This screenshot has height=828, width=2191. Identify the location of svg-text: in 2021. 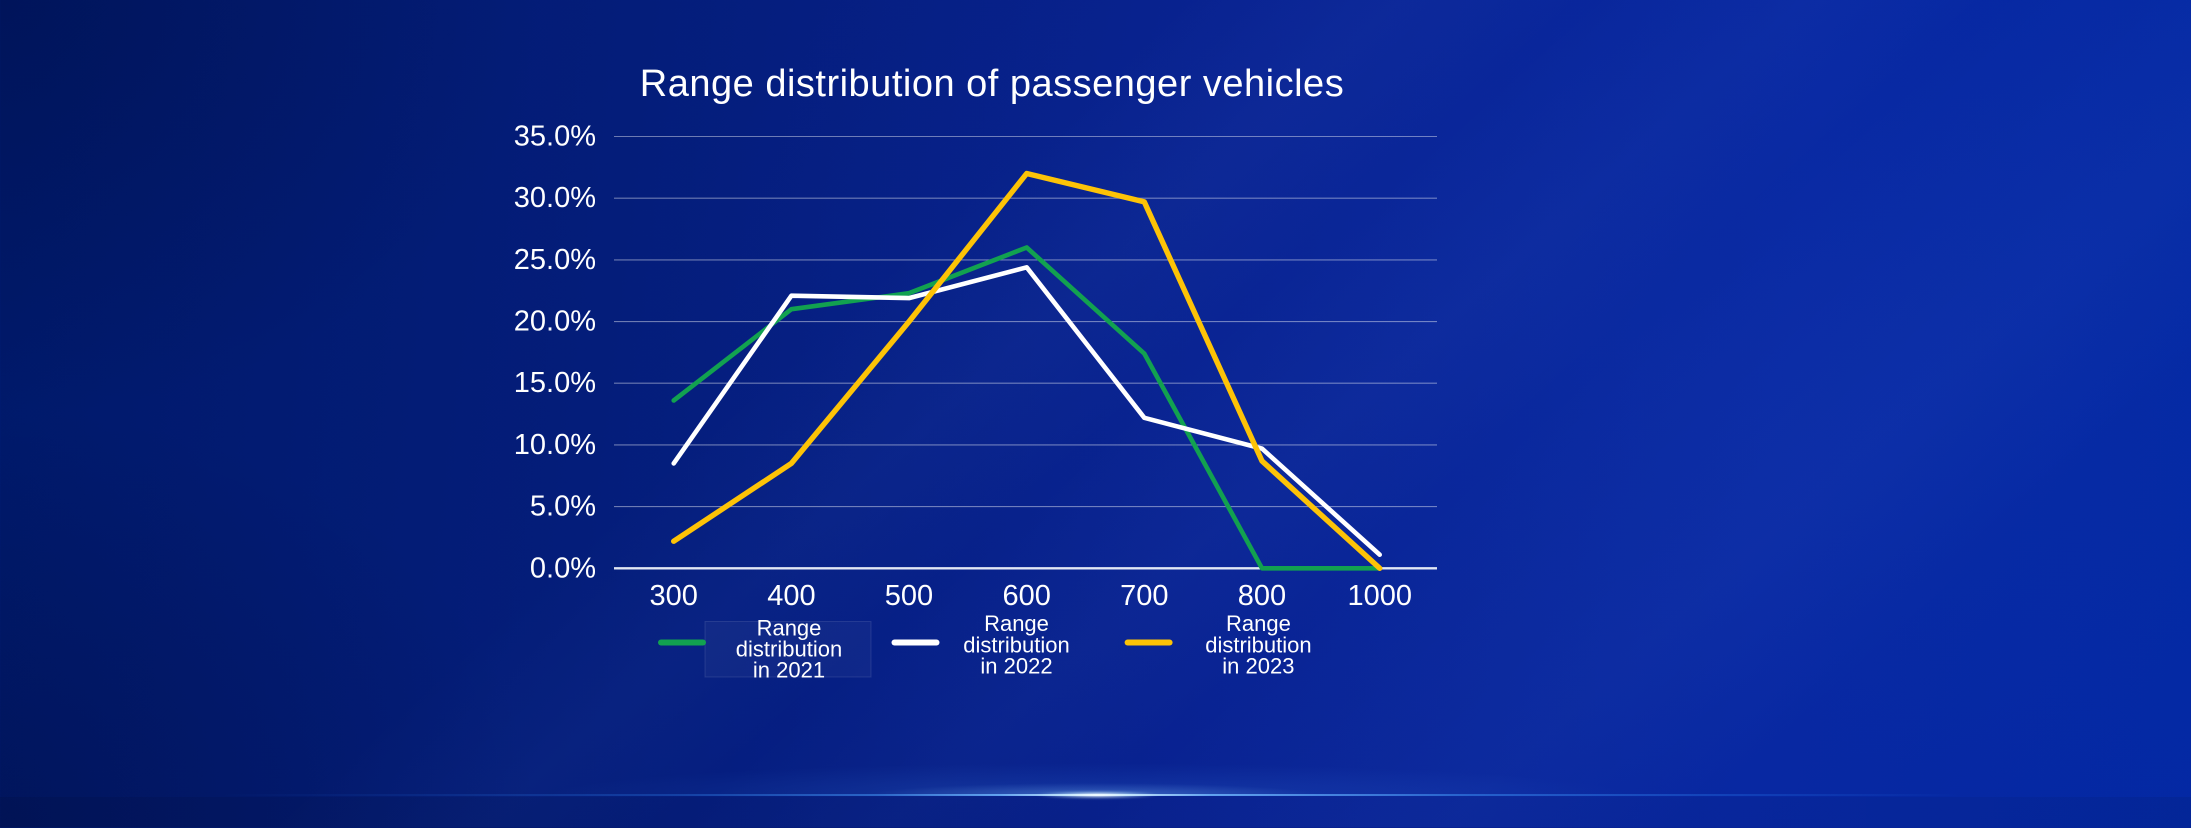
(789, 670).